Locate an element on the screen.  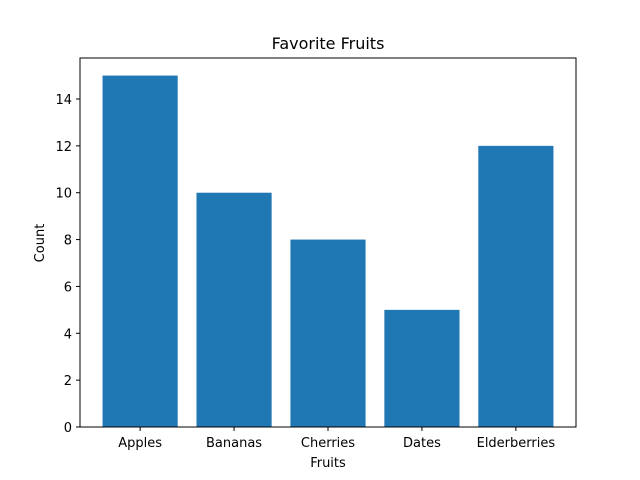
y-tick-label: 12 is located at coordinates (63, 147).